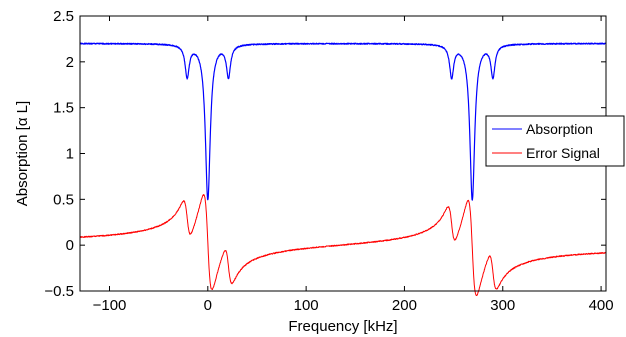  I want to click on y-tick-label: −0.5, so click(59, 291).